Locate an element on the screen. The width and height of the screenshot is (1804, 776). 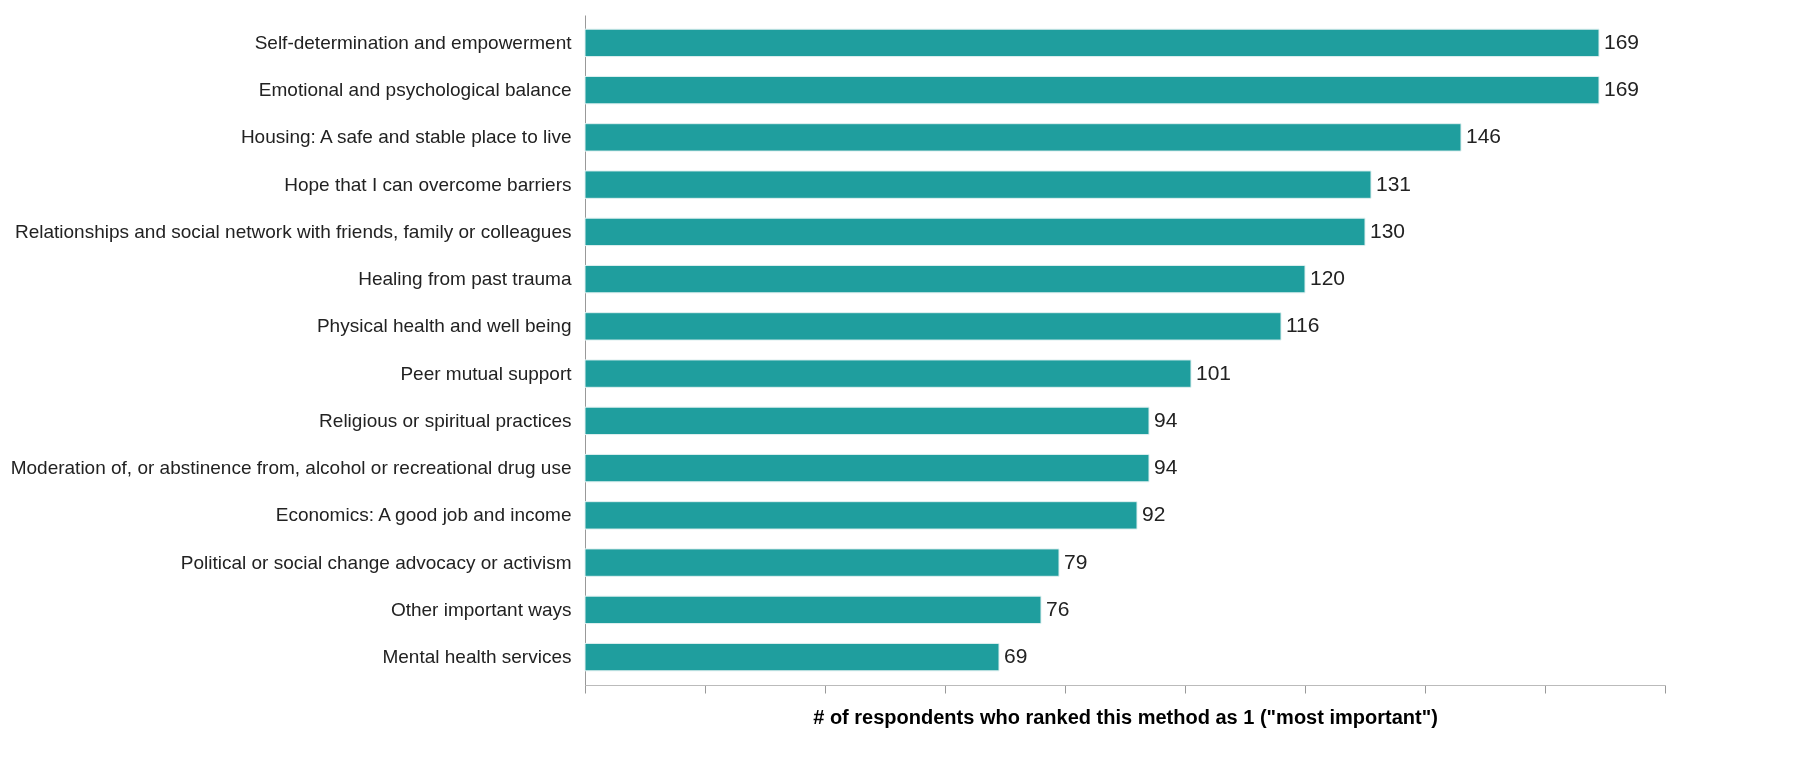
x-axis-title: # of respondents who ranked this method as 1 ("most important") is located at coordinates (1125, 717).